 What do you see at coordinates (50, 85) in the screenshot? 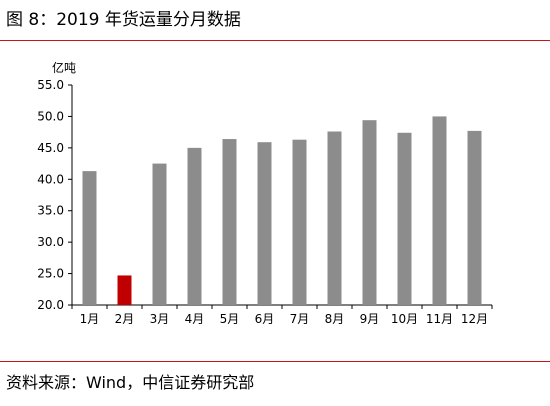
I see `y-tick-label: 55.0` at bounding box center [50, 85].